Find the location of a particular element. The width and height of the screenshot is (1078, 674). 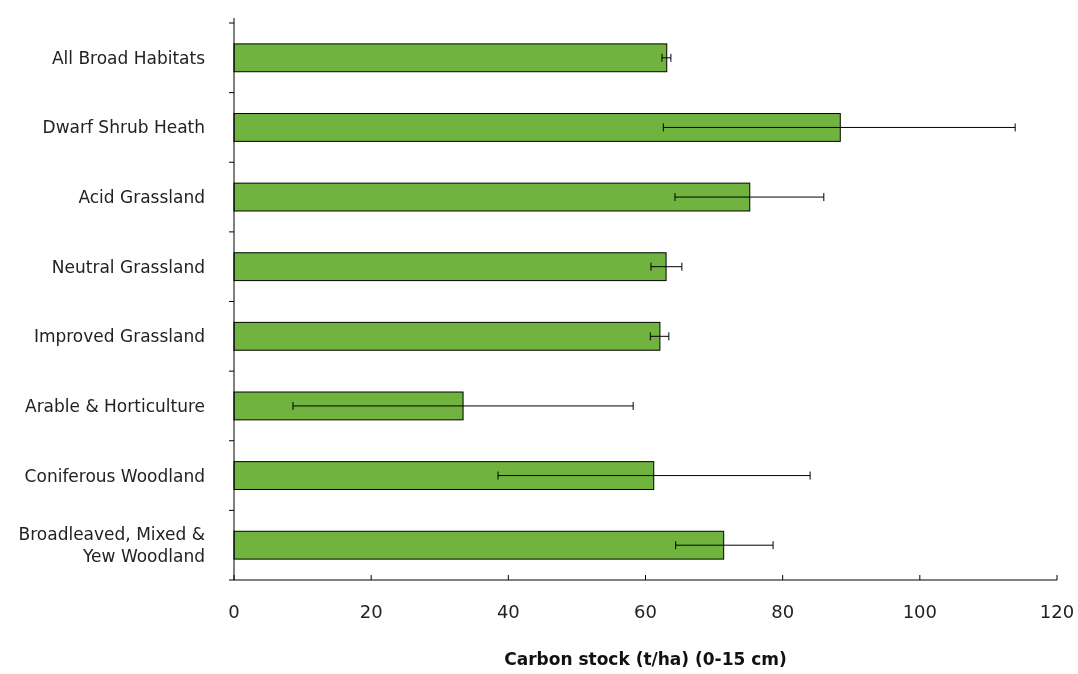

y-tick-label: Arable & Horticulture is located at coordinates (115, 405).